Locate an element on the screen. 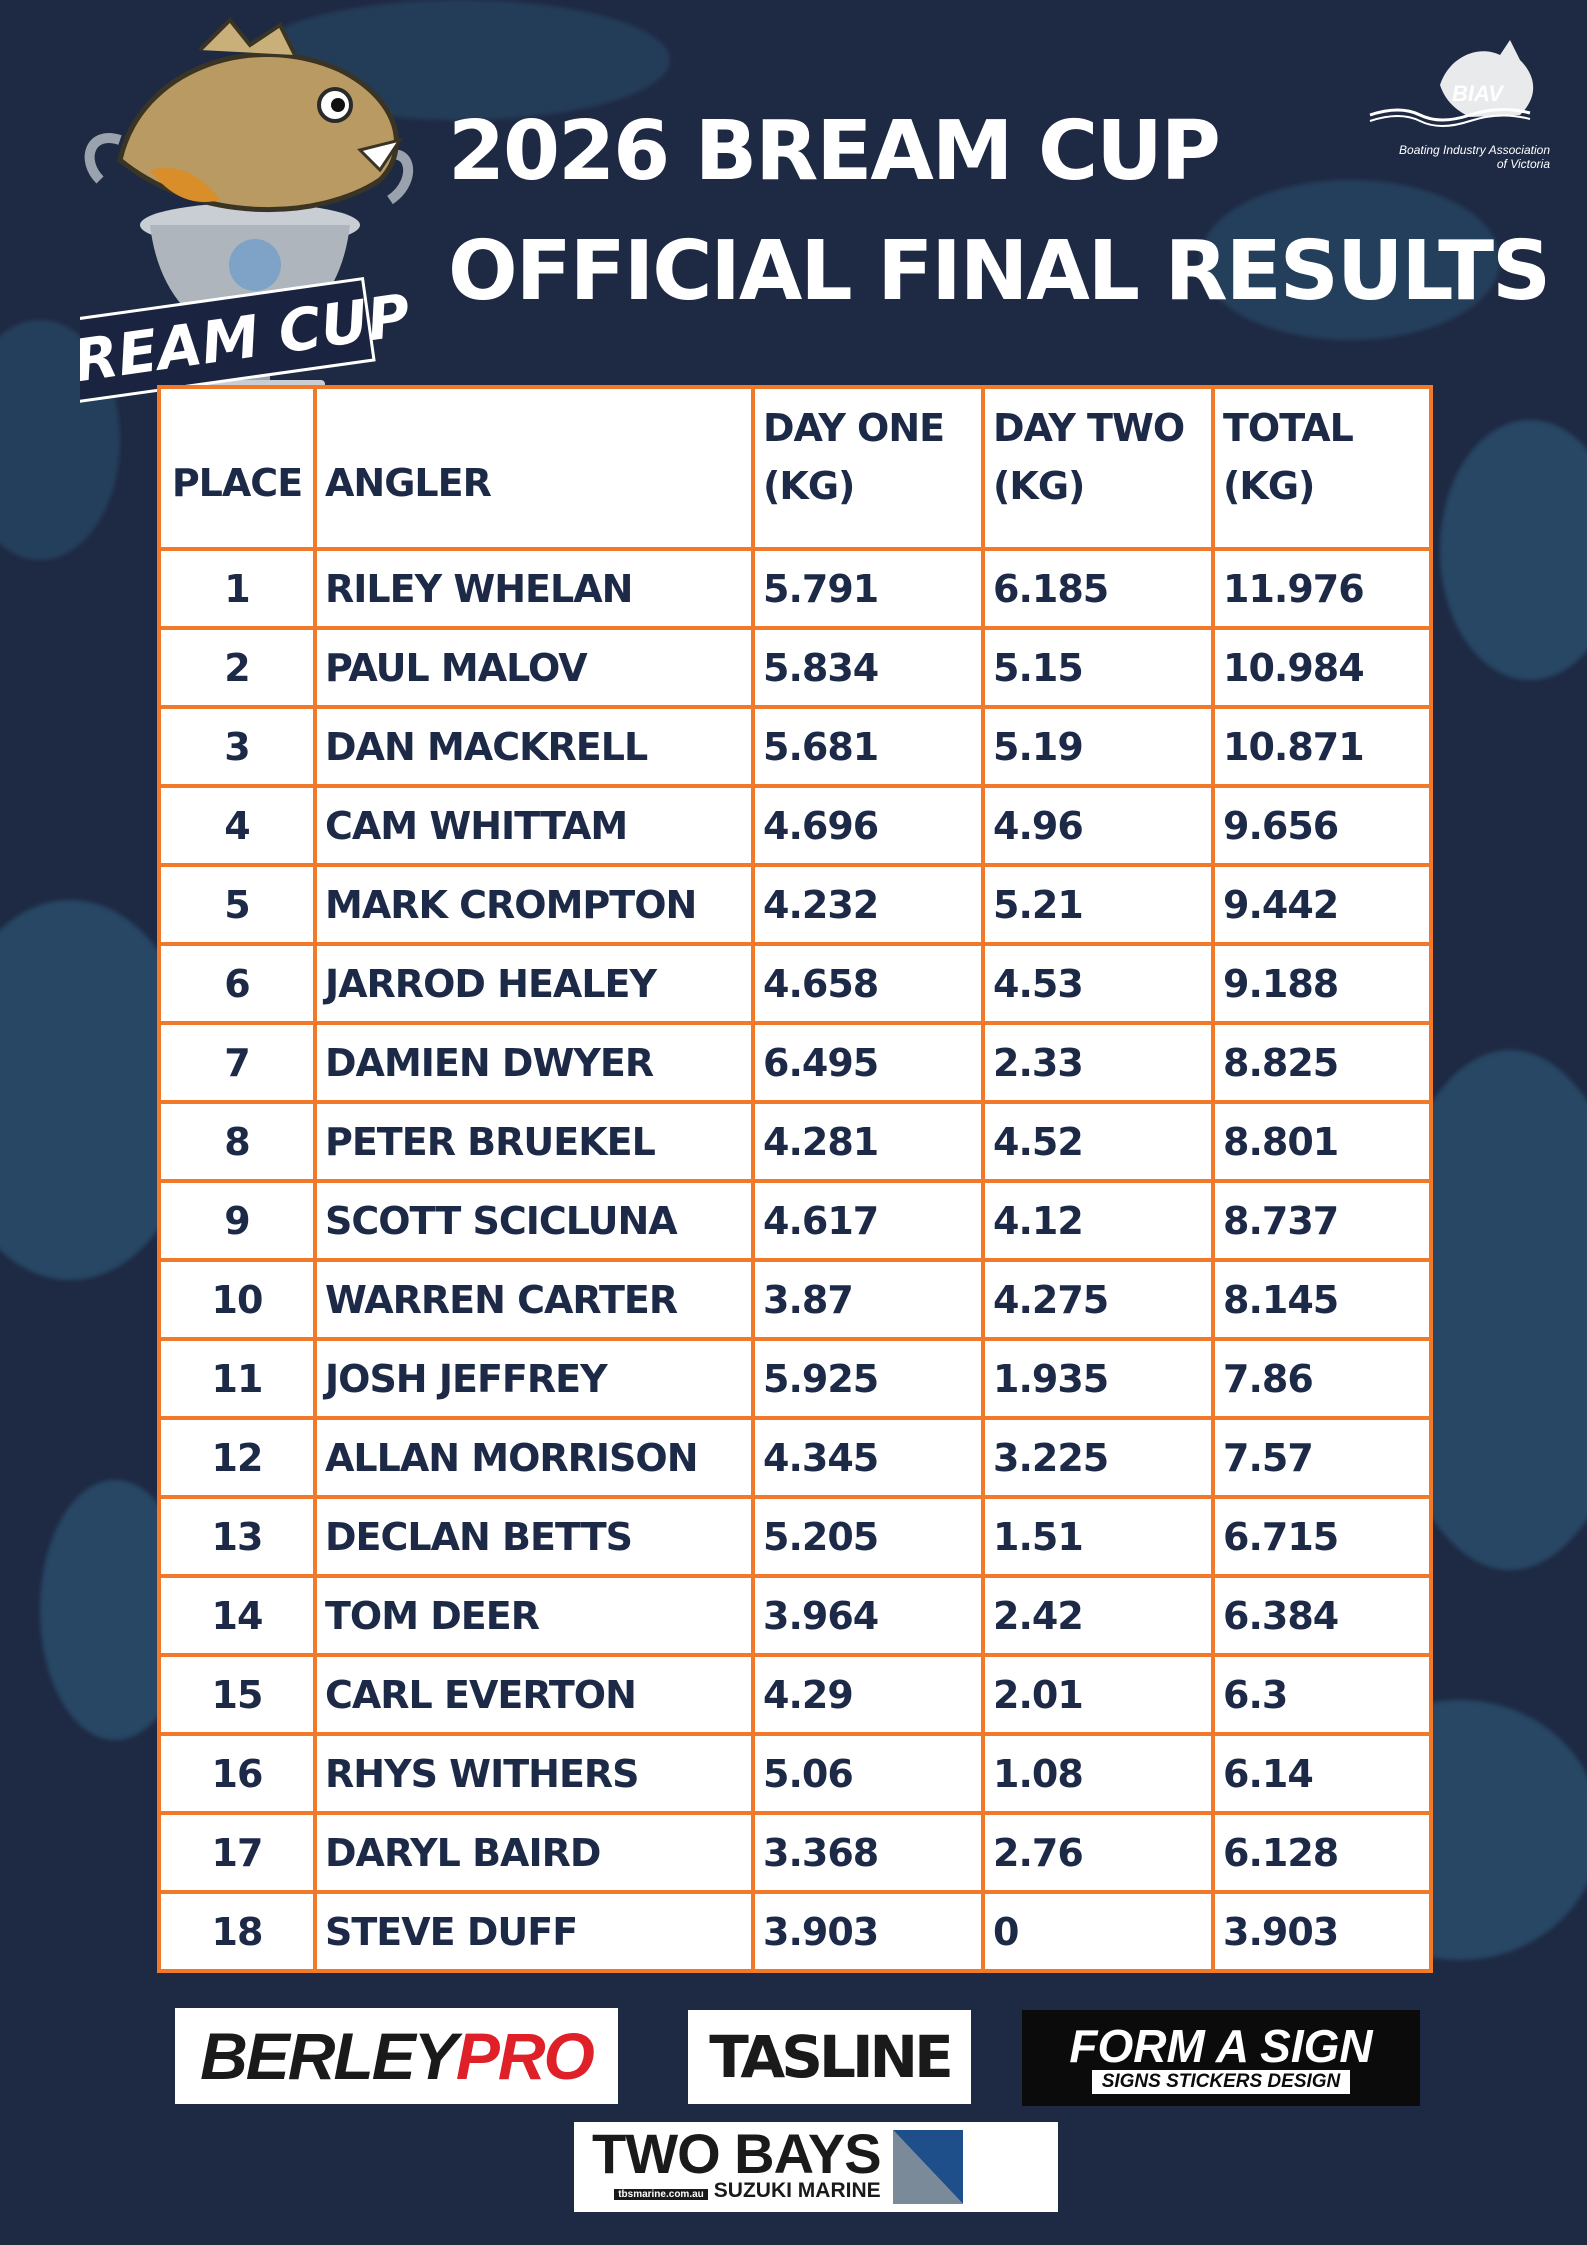 The height and width of the screenshot is (2245, 1587). day-two-cell: 6.185 is located at coordinates (1098, 588).